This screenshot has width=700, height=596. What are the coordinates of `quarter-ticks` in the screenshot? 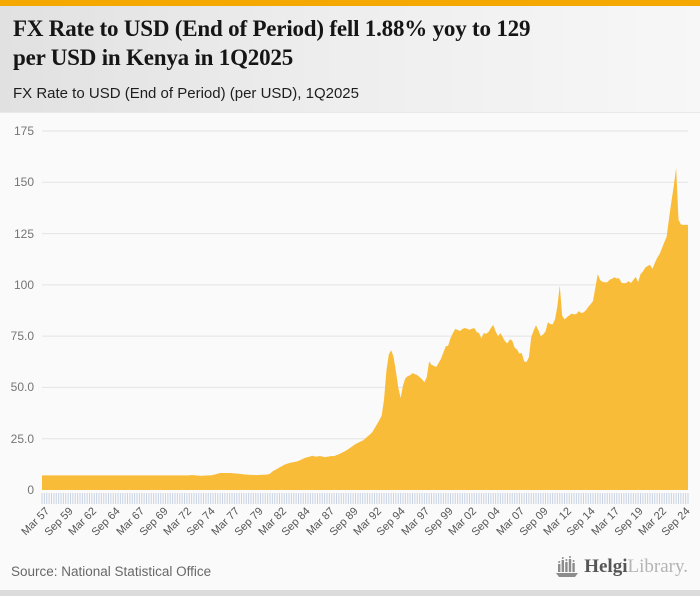 It's located at (365, 498).